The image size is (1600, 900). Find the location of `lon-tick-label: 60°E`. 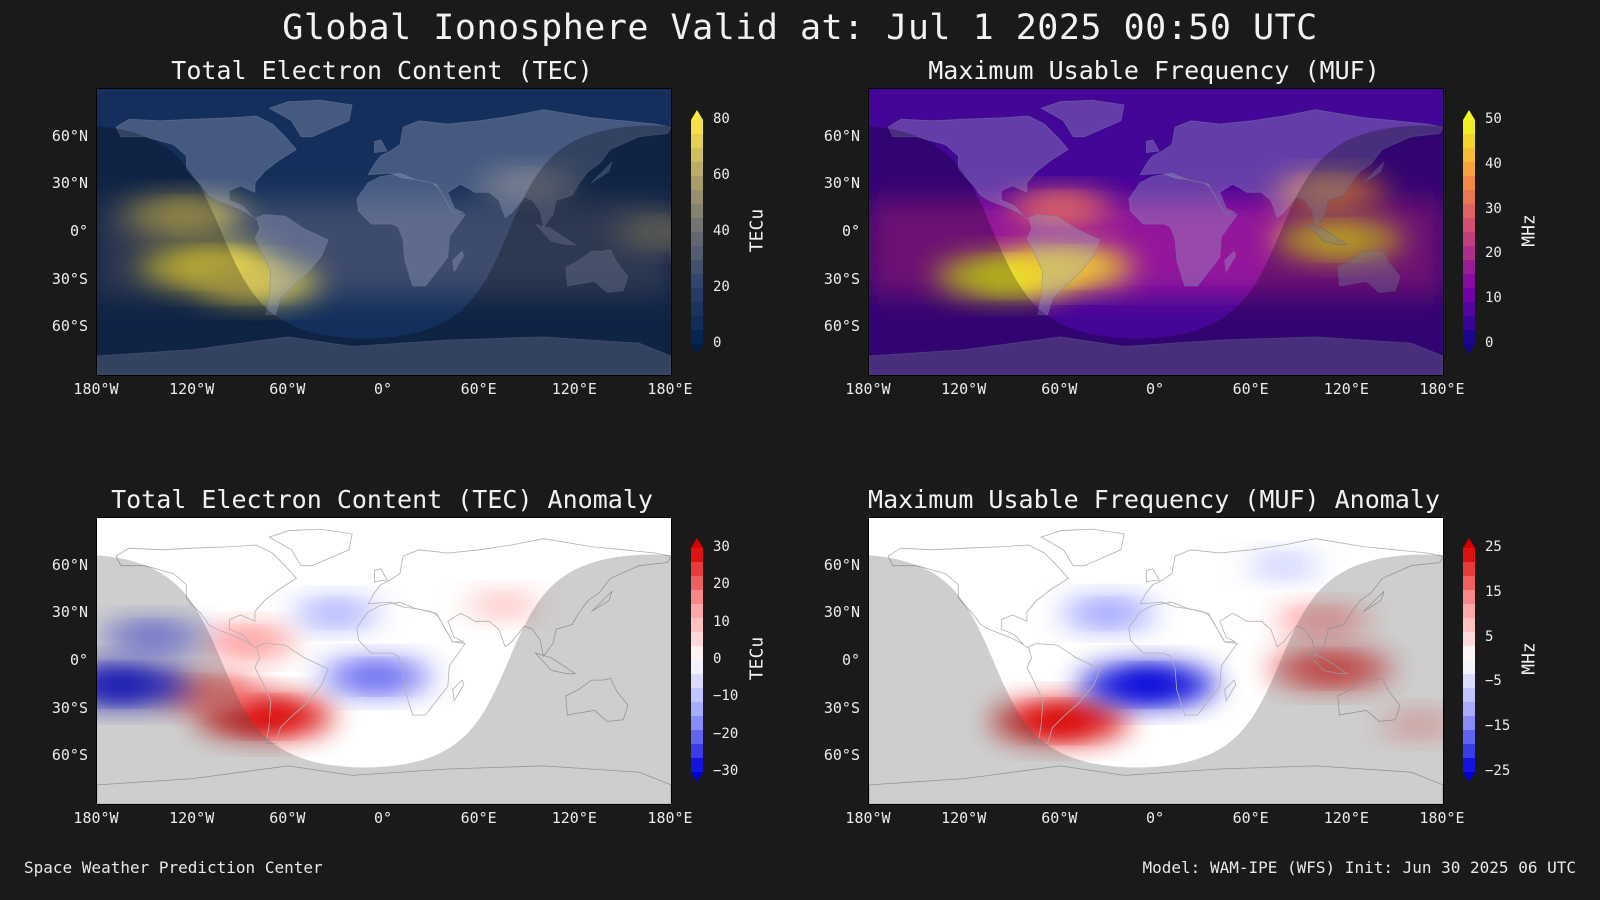

lon-tick-label: 60°E is located at coordinates (1250, 818).